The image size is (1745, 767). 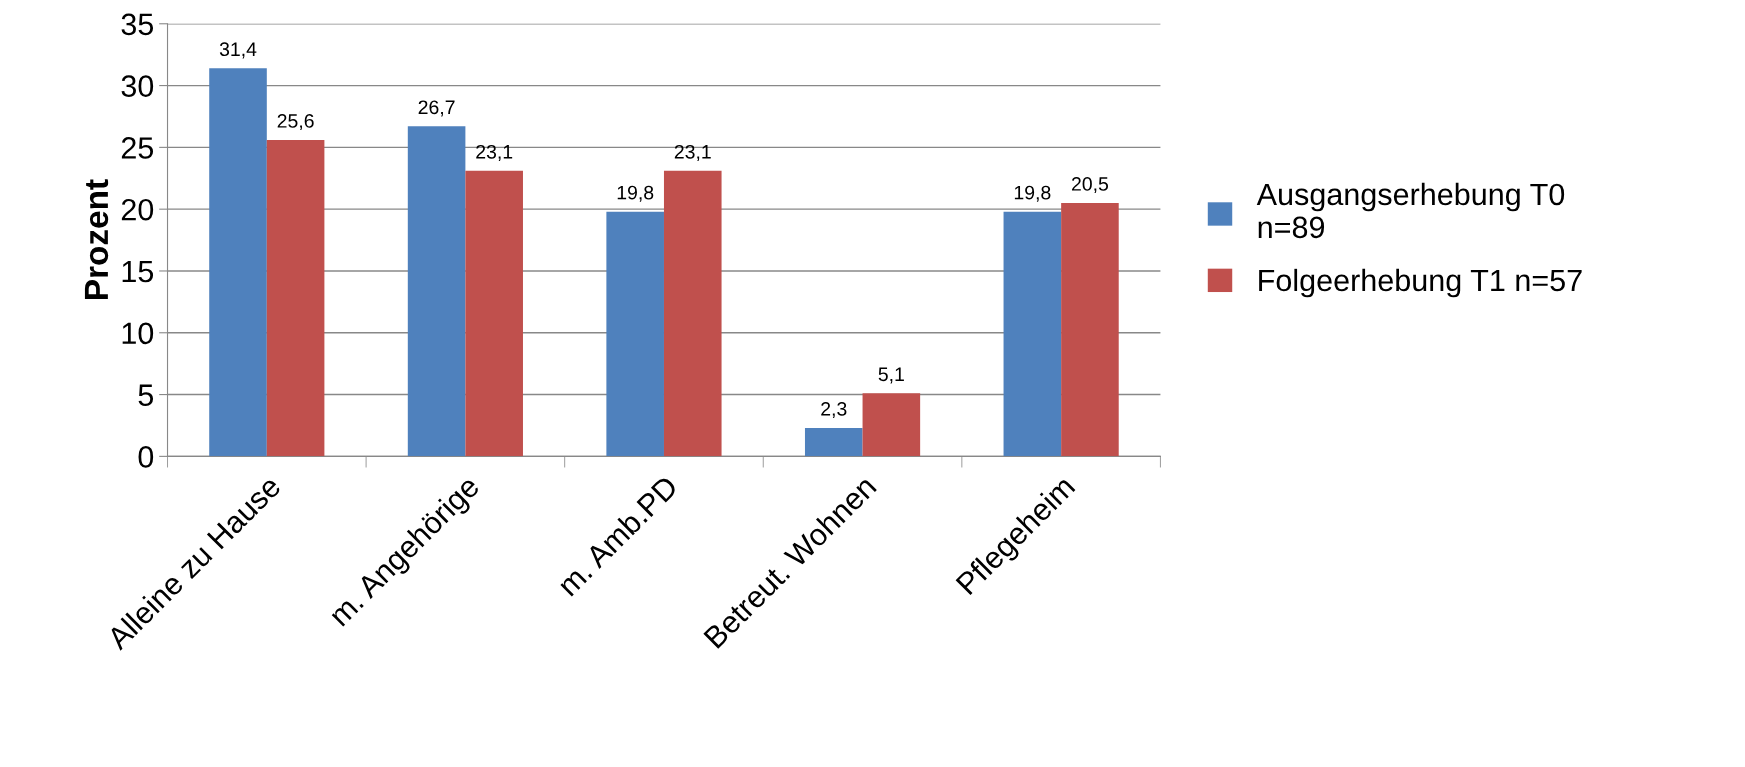 What do you see at coordinates (834, 410) in the screenshot?
I see `data-label: 2,3` at bounding box center [834, 410].